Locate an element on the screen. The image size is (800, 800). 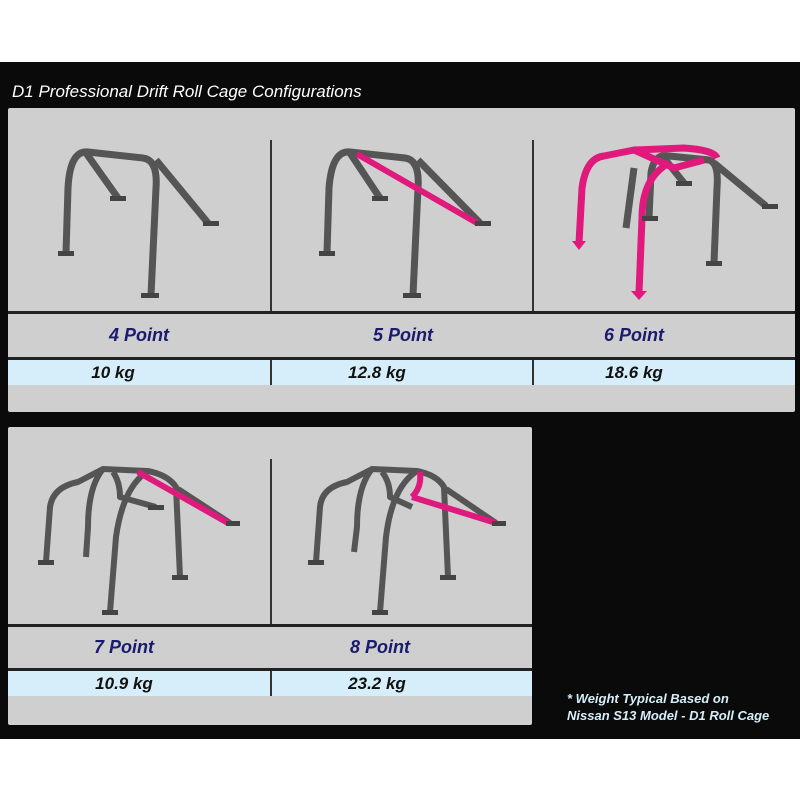
weight-row: 10 kg 12.8 kg 18.6 kg is located at coordinates (401, 372).